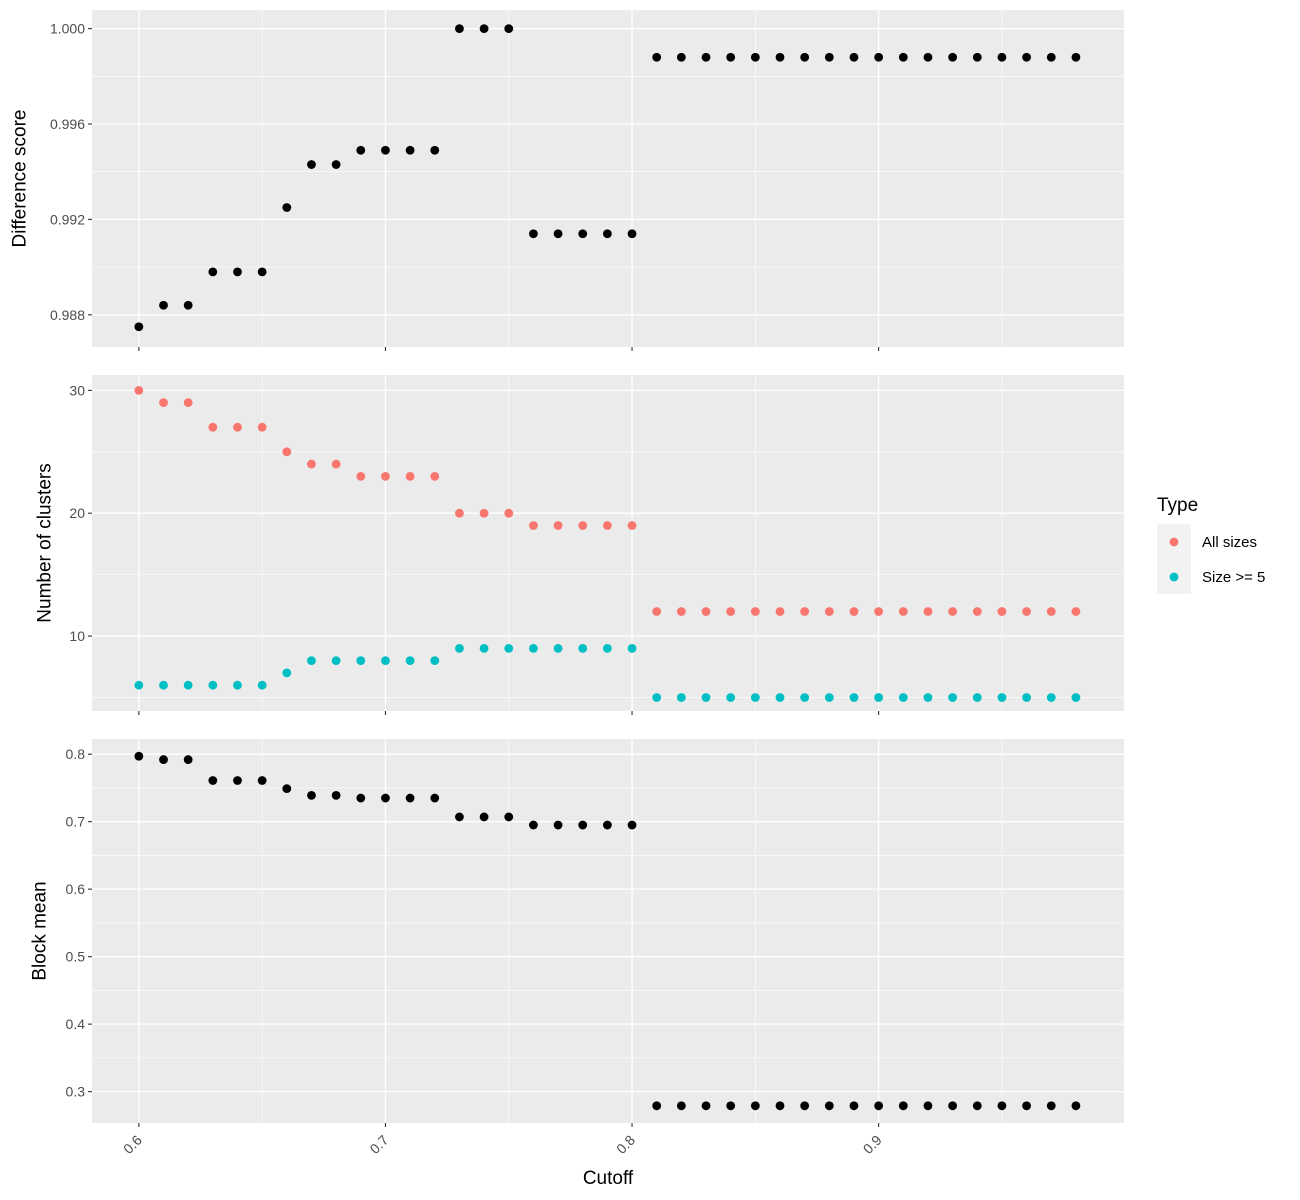 This screenshot has width=1300, height=1200. Describe the element at coordinates (132, 1144) in the screenshot. I see `x-tick-label: 0.6` at that location.